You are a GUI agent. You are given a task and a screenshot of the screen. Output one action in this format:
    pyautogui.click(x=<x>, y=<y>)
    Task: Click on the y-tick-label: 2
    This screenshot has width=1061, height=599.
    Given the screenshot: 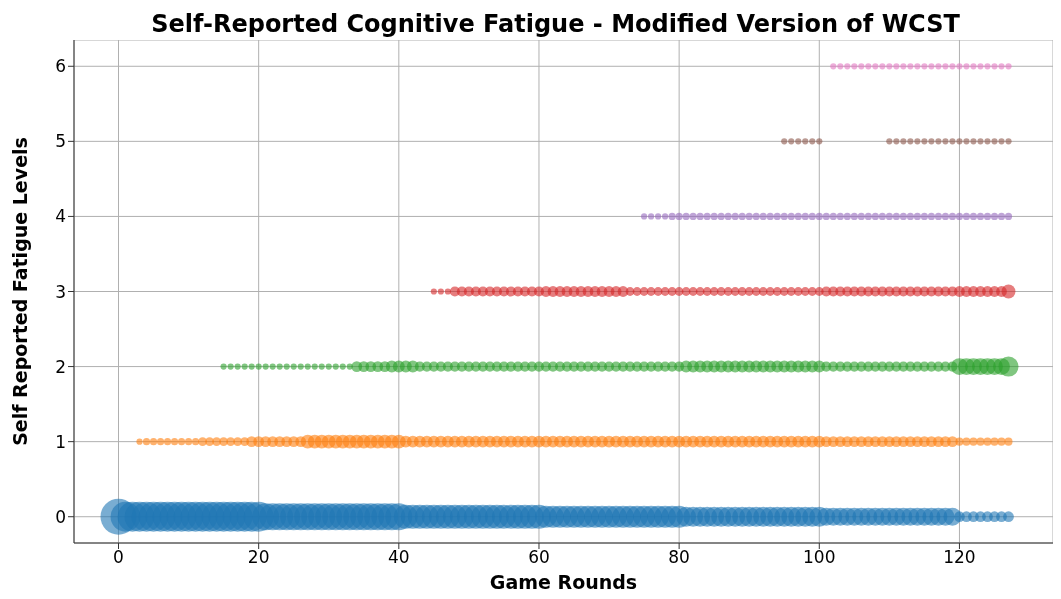 What is the action you would take?
    pyautogui.click(x=60, y=366)
    